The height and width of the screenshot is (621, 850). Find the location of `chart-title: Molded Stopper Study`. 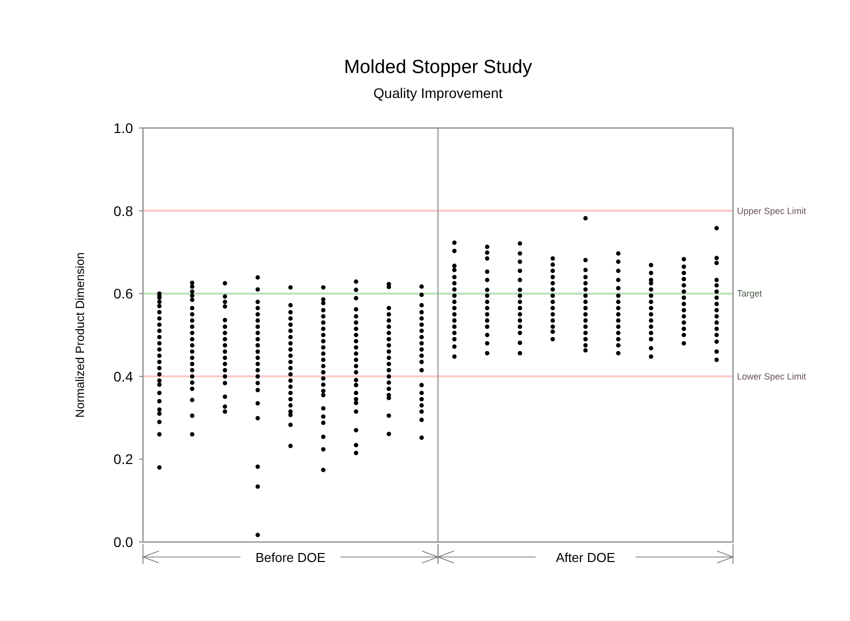

chart-title: Molded Stopper Study is located at coordinates (438, 67).